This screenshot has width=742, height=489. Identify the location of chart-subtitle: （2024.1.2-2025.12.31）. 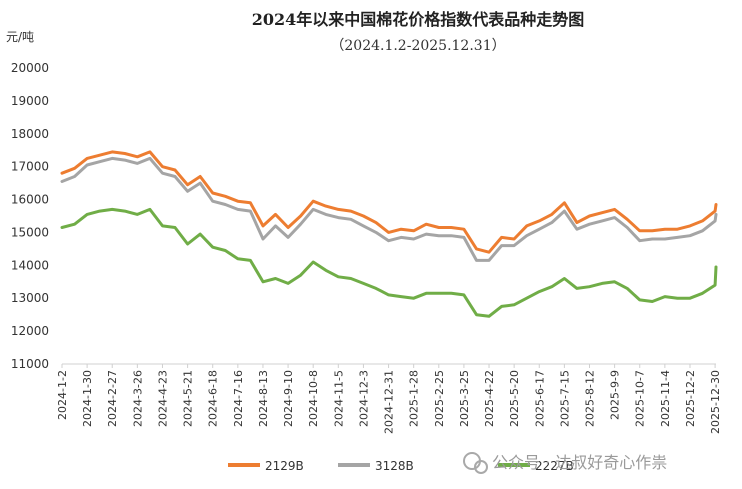
(417, 46).